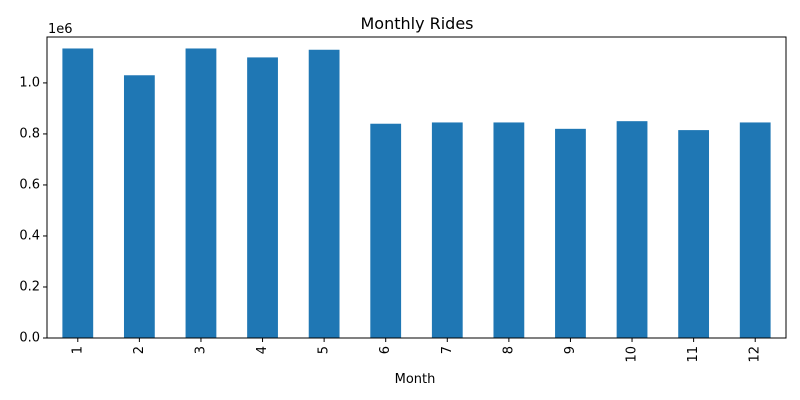  Describe the element at coordinates (385, 350) in the screenshot. I see `x-tick-label: 6` at that location.